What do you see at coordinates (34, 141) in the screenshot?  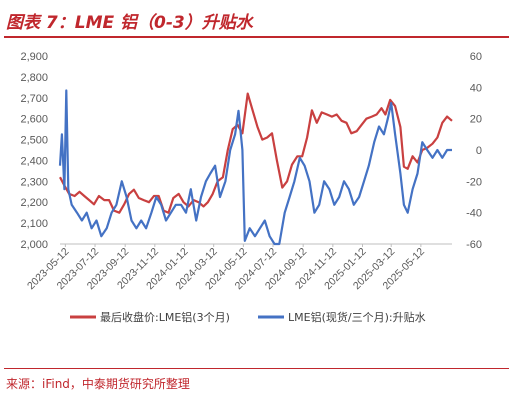 I see `left-axis-tick-label: 2,500` at bounding box center [34, 141].